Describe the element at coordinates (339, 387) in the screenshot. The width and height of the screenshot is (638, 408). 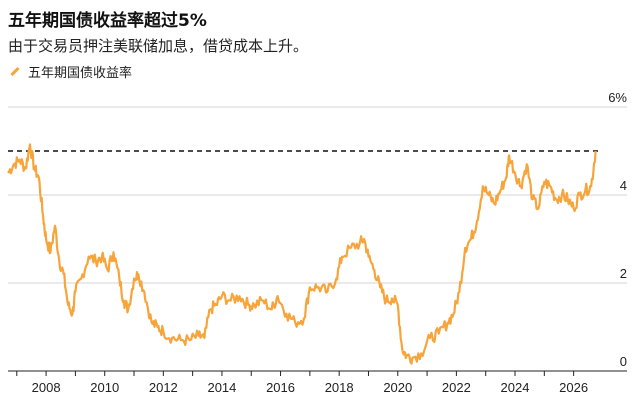
I see `x-tick-label: 2018` at that location.